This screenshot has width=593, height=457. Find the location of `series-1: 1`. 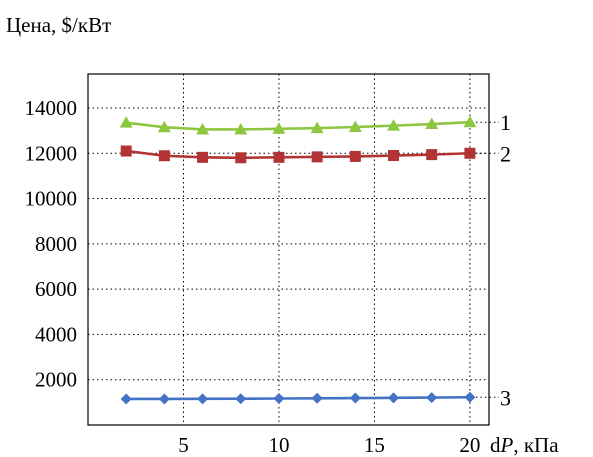

series-1: 1 is located at coordinates (315, 122).